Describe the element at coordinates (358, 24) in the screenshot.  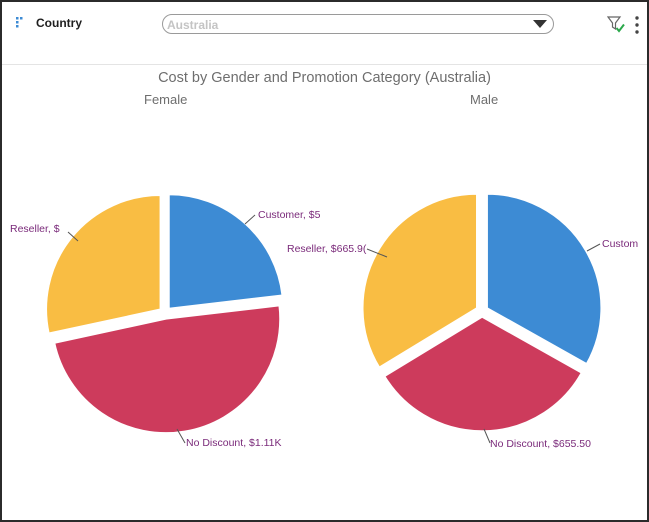
I see `country-select: Australia` at that location.